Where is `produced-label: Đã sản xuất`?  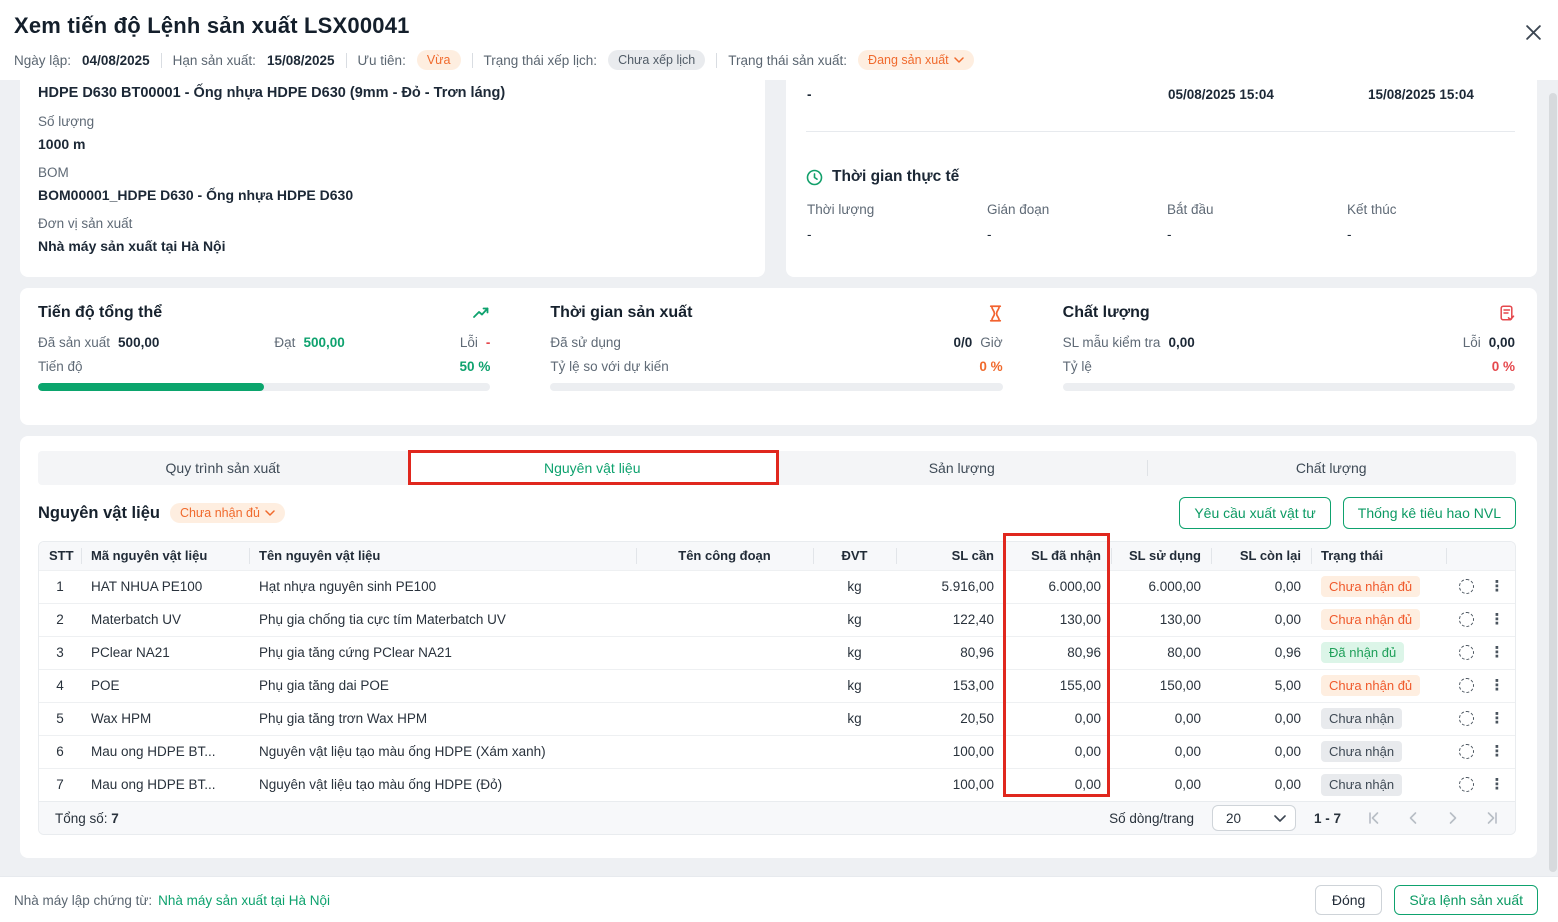 produced-label: Đã sản xuất is located at coordinates (74, 342).